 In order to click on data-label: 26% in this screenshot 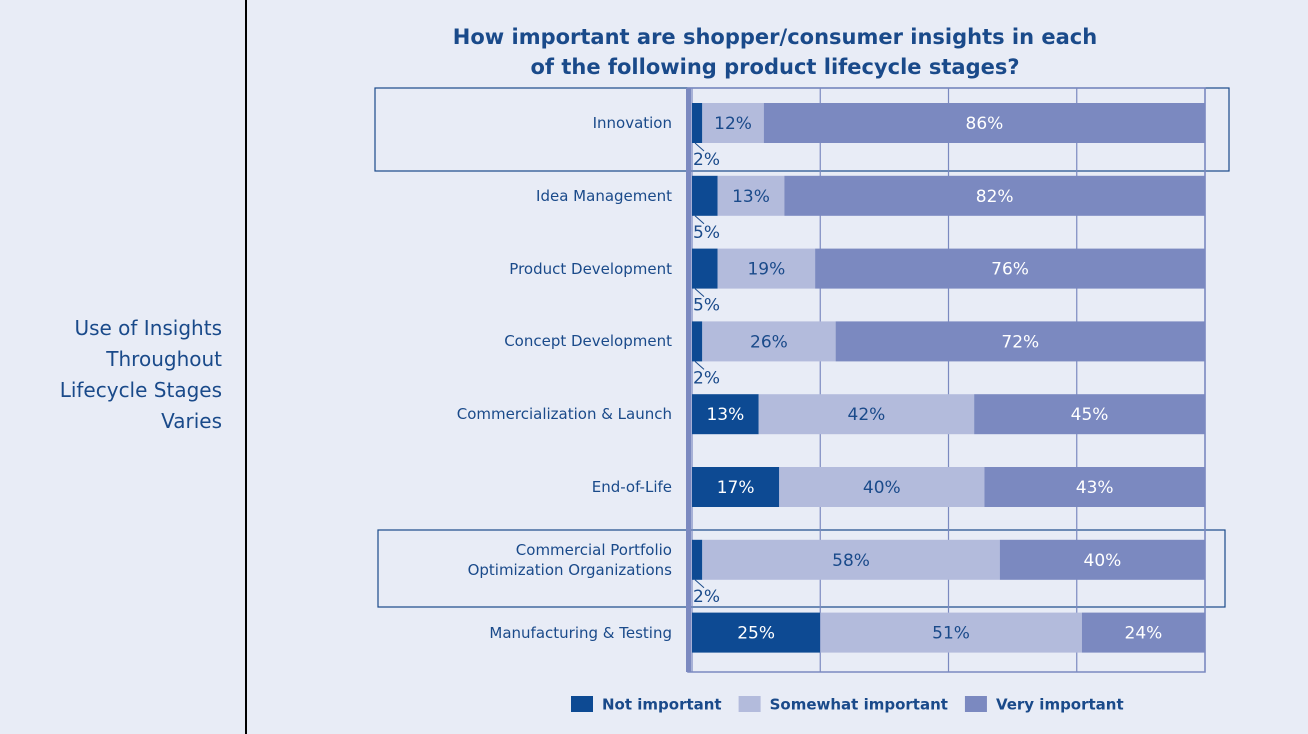, I will do `click(769, 342)`.